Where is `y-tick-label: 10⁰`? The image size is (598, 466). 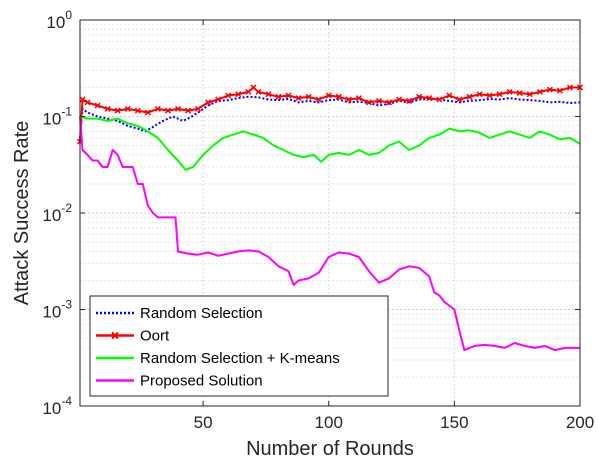 y-tick-label: 10⁰ is located at coordinates (59, 20).